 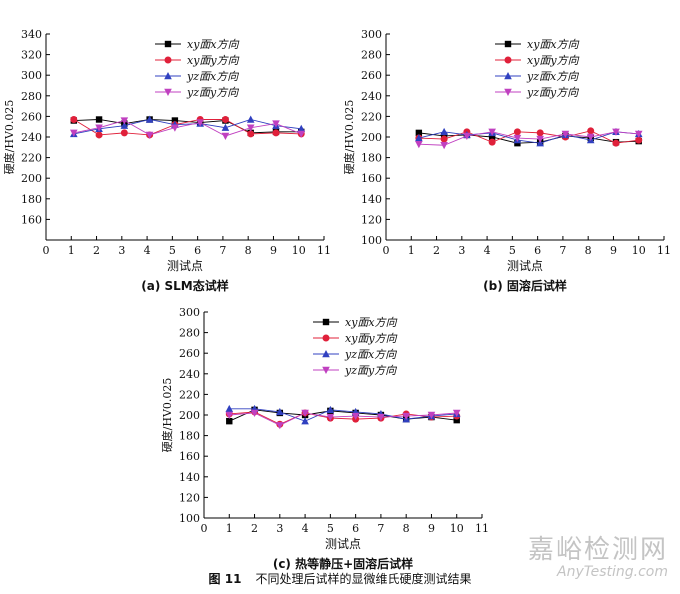 I want to click on chart-c-x-tick-label: 8, so click(x=406, y=528).